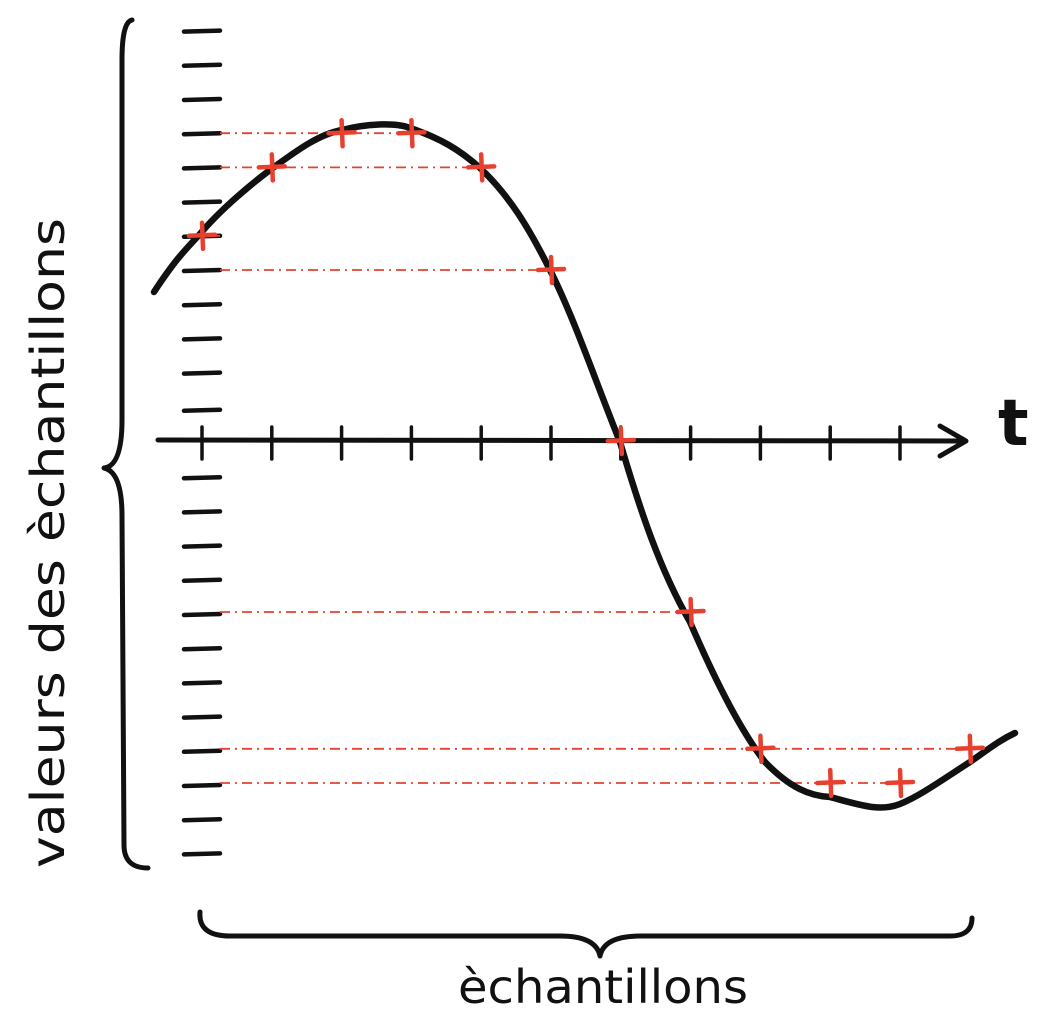  I want to click on samples-label: èchantillons, so click(603, 987).